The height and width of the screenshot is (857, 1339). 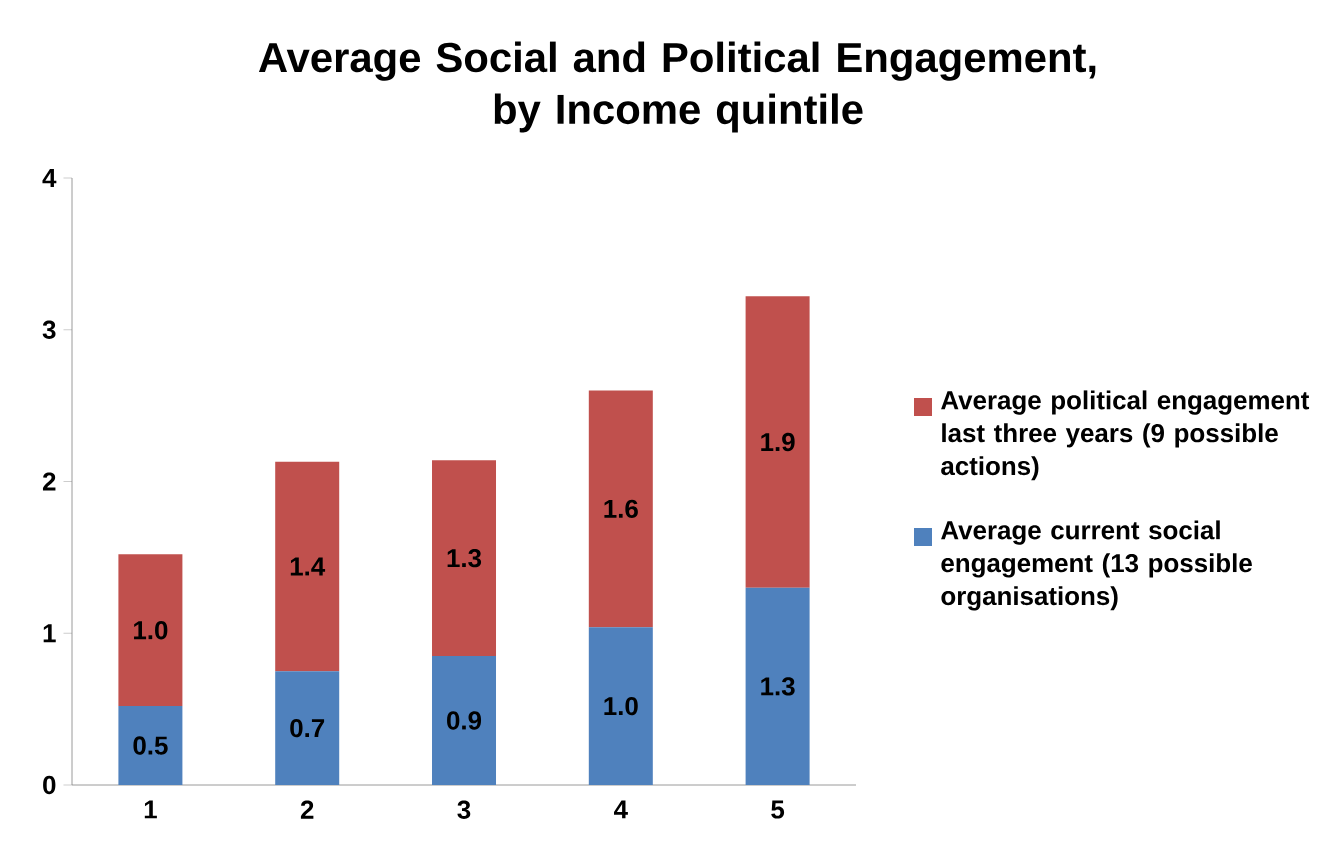 I want to click on x-tick-label: 3, so click(x=464, y=809).